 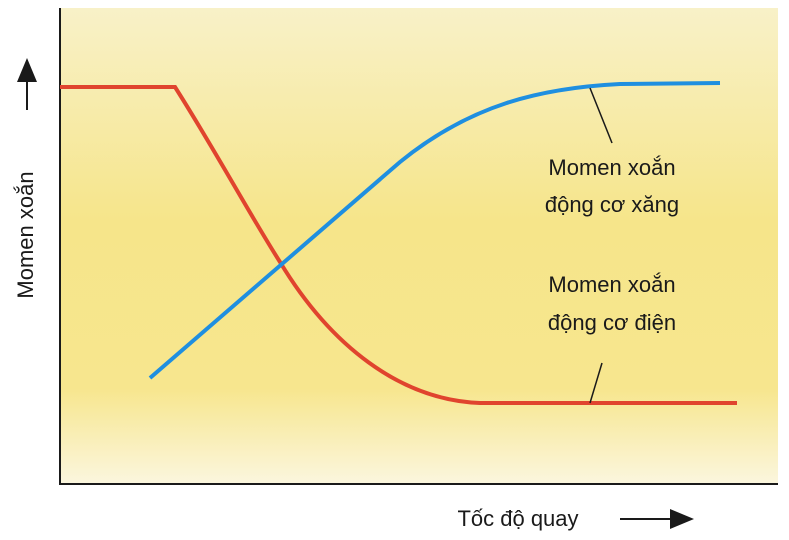 What do you see at coordinates (517, 518) in the screenshot?
I see `x-axis-label: Tốc độ quay` at bounding box center [517, 518].